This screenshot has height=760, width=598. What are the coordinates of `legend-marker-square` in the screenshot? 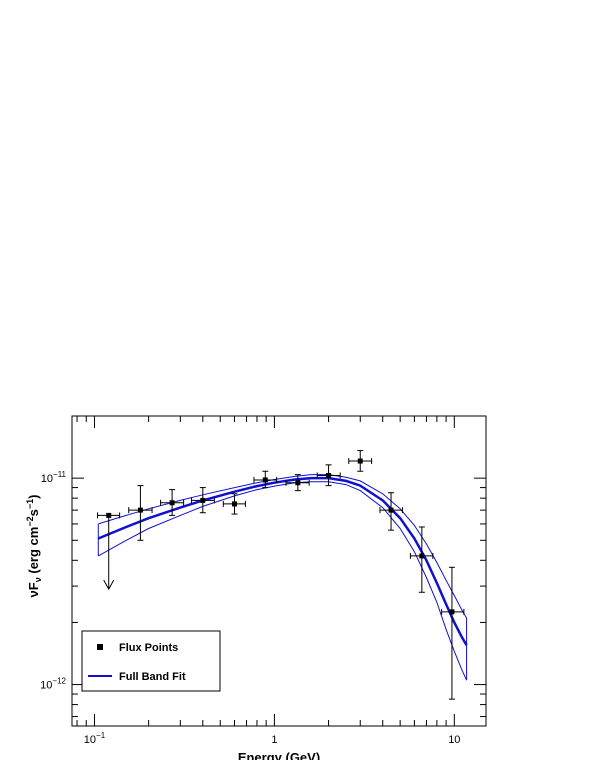 It's located at (100, 647).